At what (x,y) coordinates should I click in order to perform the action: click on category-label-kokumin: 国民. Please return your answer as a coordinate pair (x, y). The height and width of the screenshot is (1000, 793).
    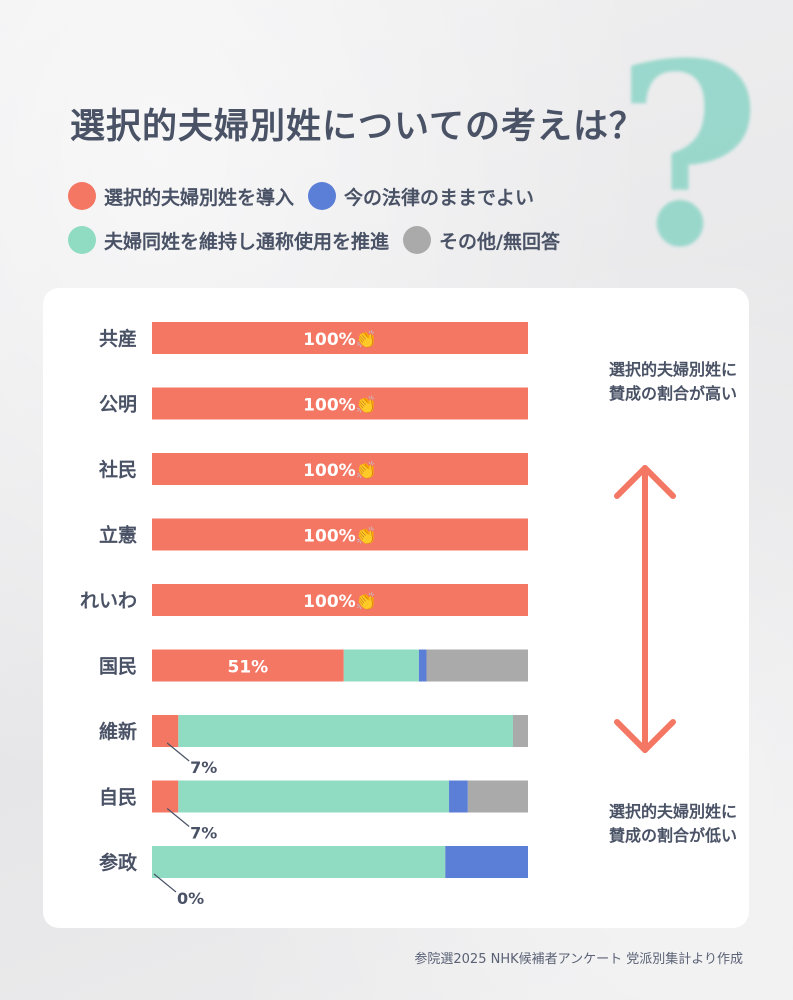
    Looking at the image, I should click on (118, 667).